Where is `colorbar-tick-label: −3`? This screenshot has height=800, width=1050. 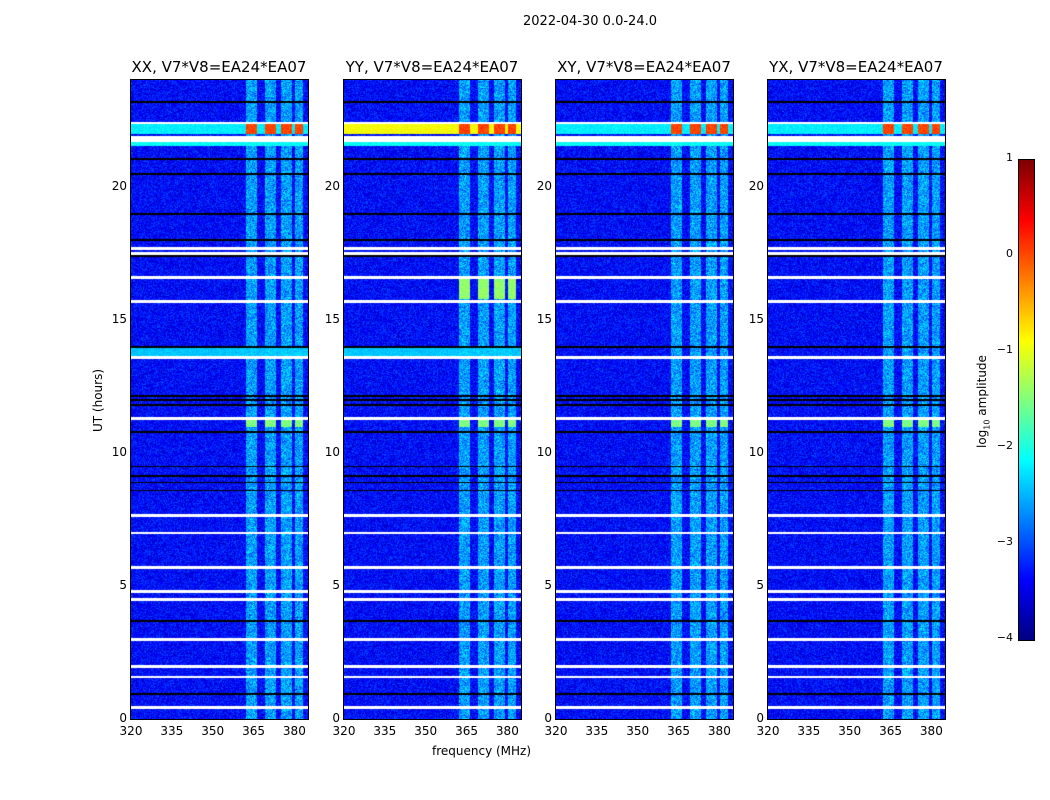 colorbar-tick-label: −3 is located at coordinates (1004, 541).